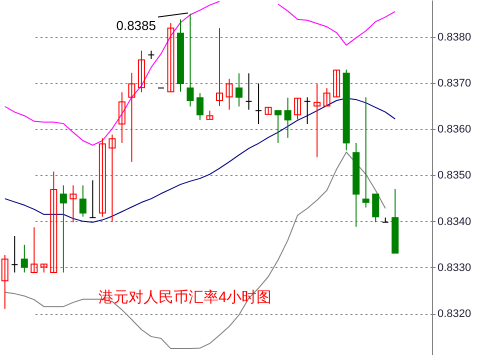 The image size is (477, 355). What do you see at coordinates (455, 83) in the screenshot?
I see `y-tick-label: 0.8370` at bounding box center [455, 83].